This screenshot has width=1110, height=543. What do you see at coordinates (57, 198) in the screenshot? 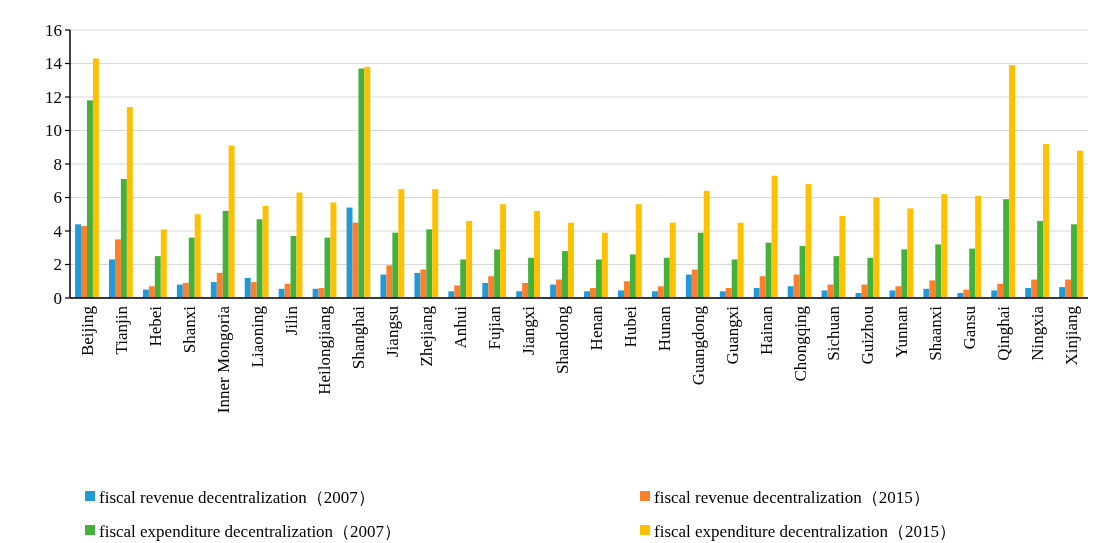
I see `y-tick-label: 6` at bounding box center [57, 198].